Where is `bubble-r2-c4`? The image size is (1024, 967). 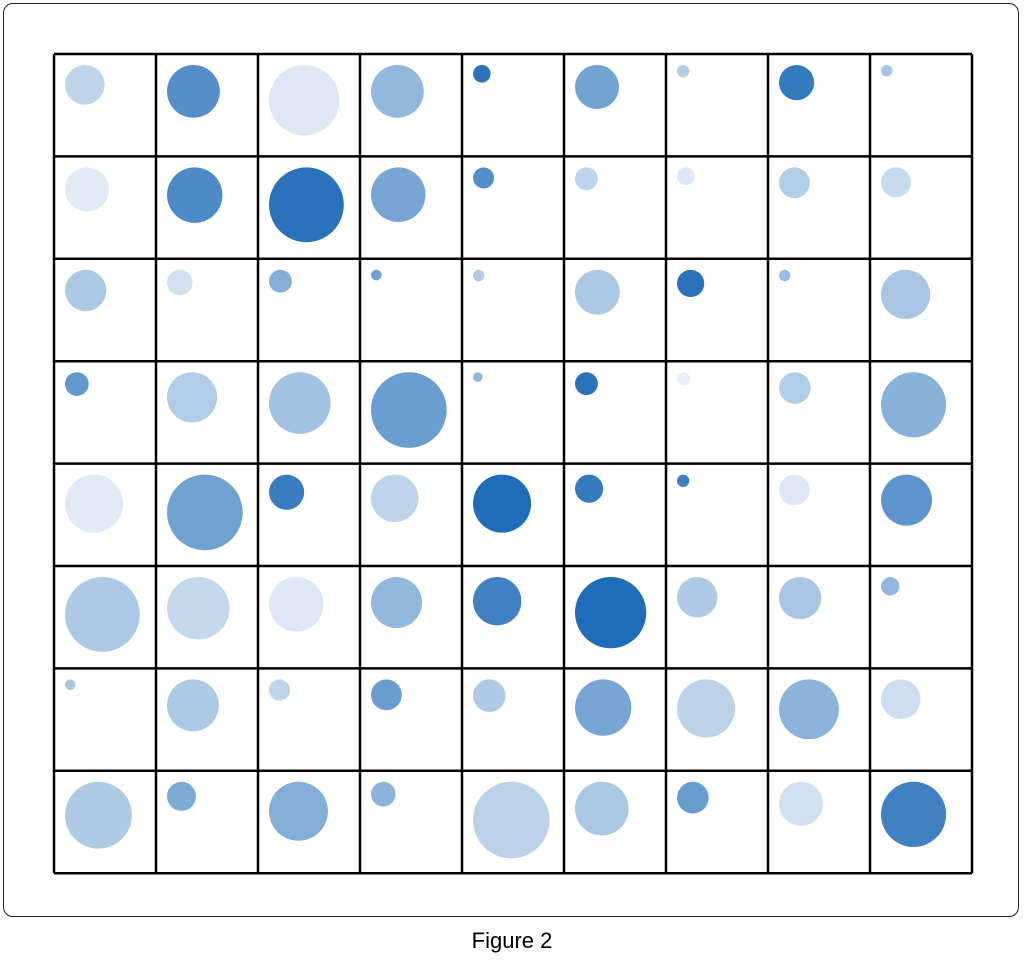
bubble-r2-c4 is located at coordinates (398, 194).